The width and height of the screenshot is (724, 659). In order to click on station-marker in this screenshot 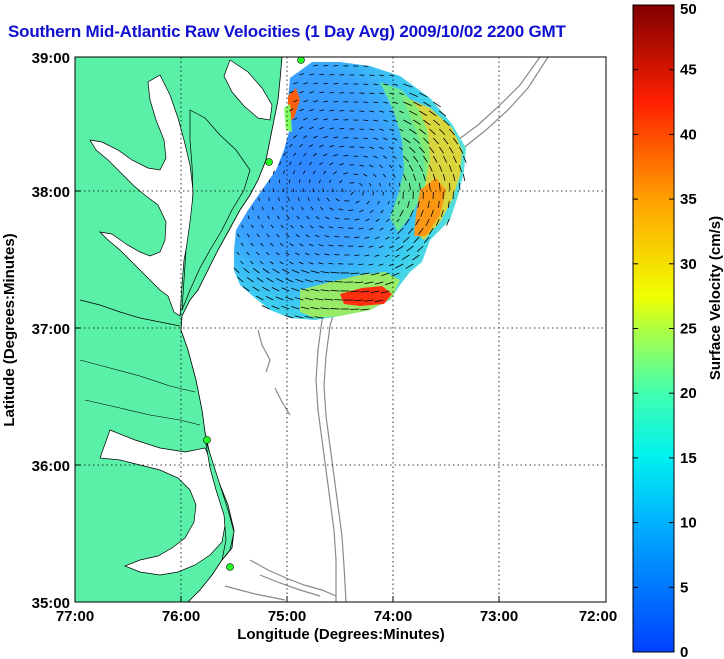, I will do `click(269, 162)`.